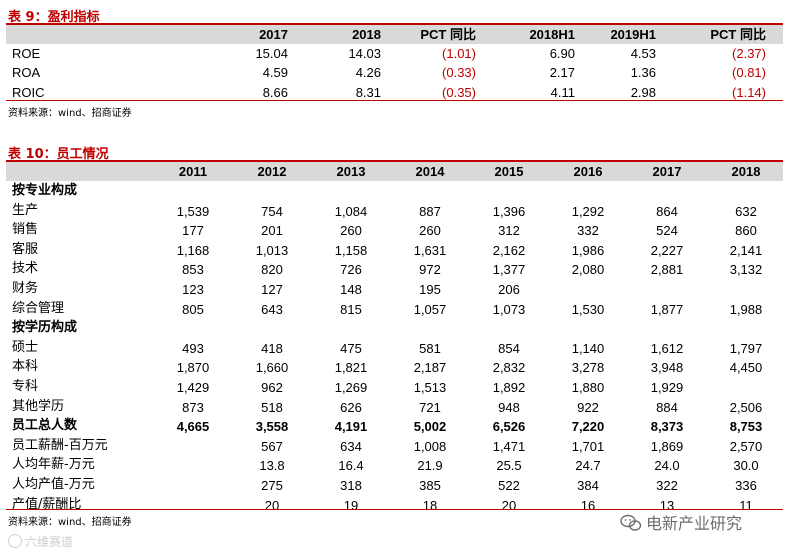 The height and width of the screenshot is (552, 793). Describe the element at coordinates (588, 407) in the screenshot. I see `table10-cell: 922` at that location.